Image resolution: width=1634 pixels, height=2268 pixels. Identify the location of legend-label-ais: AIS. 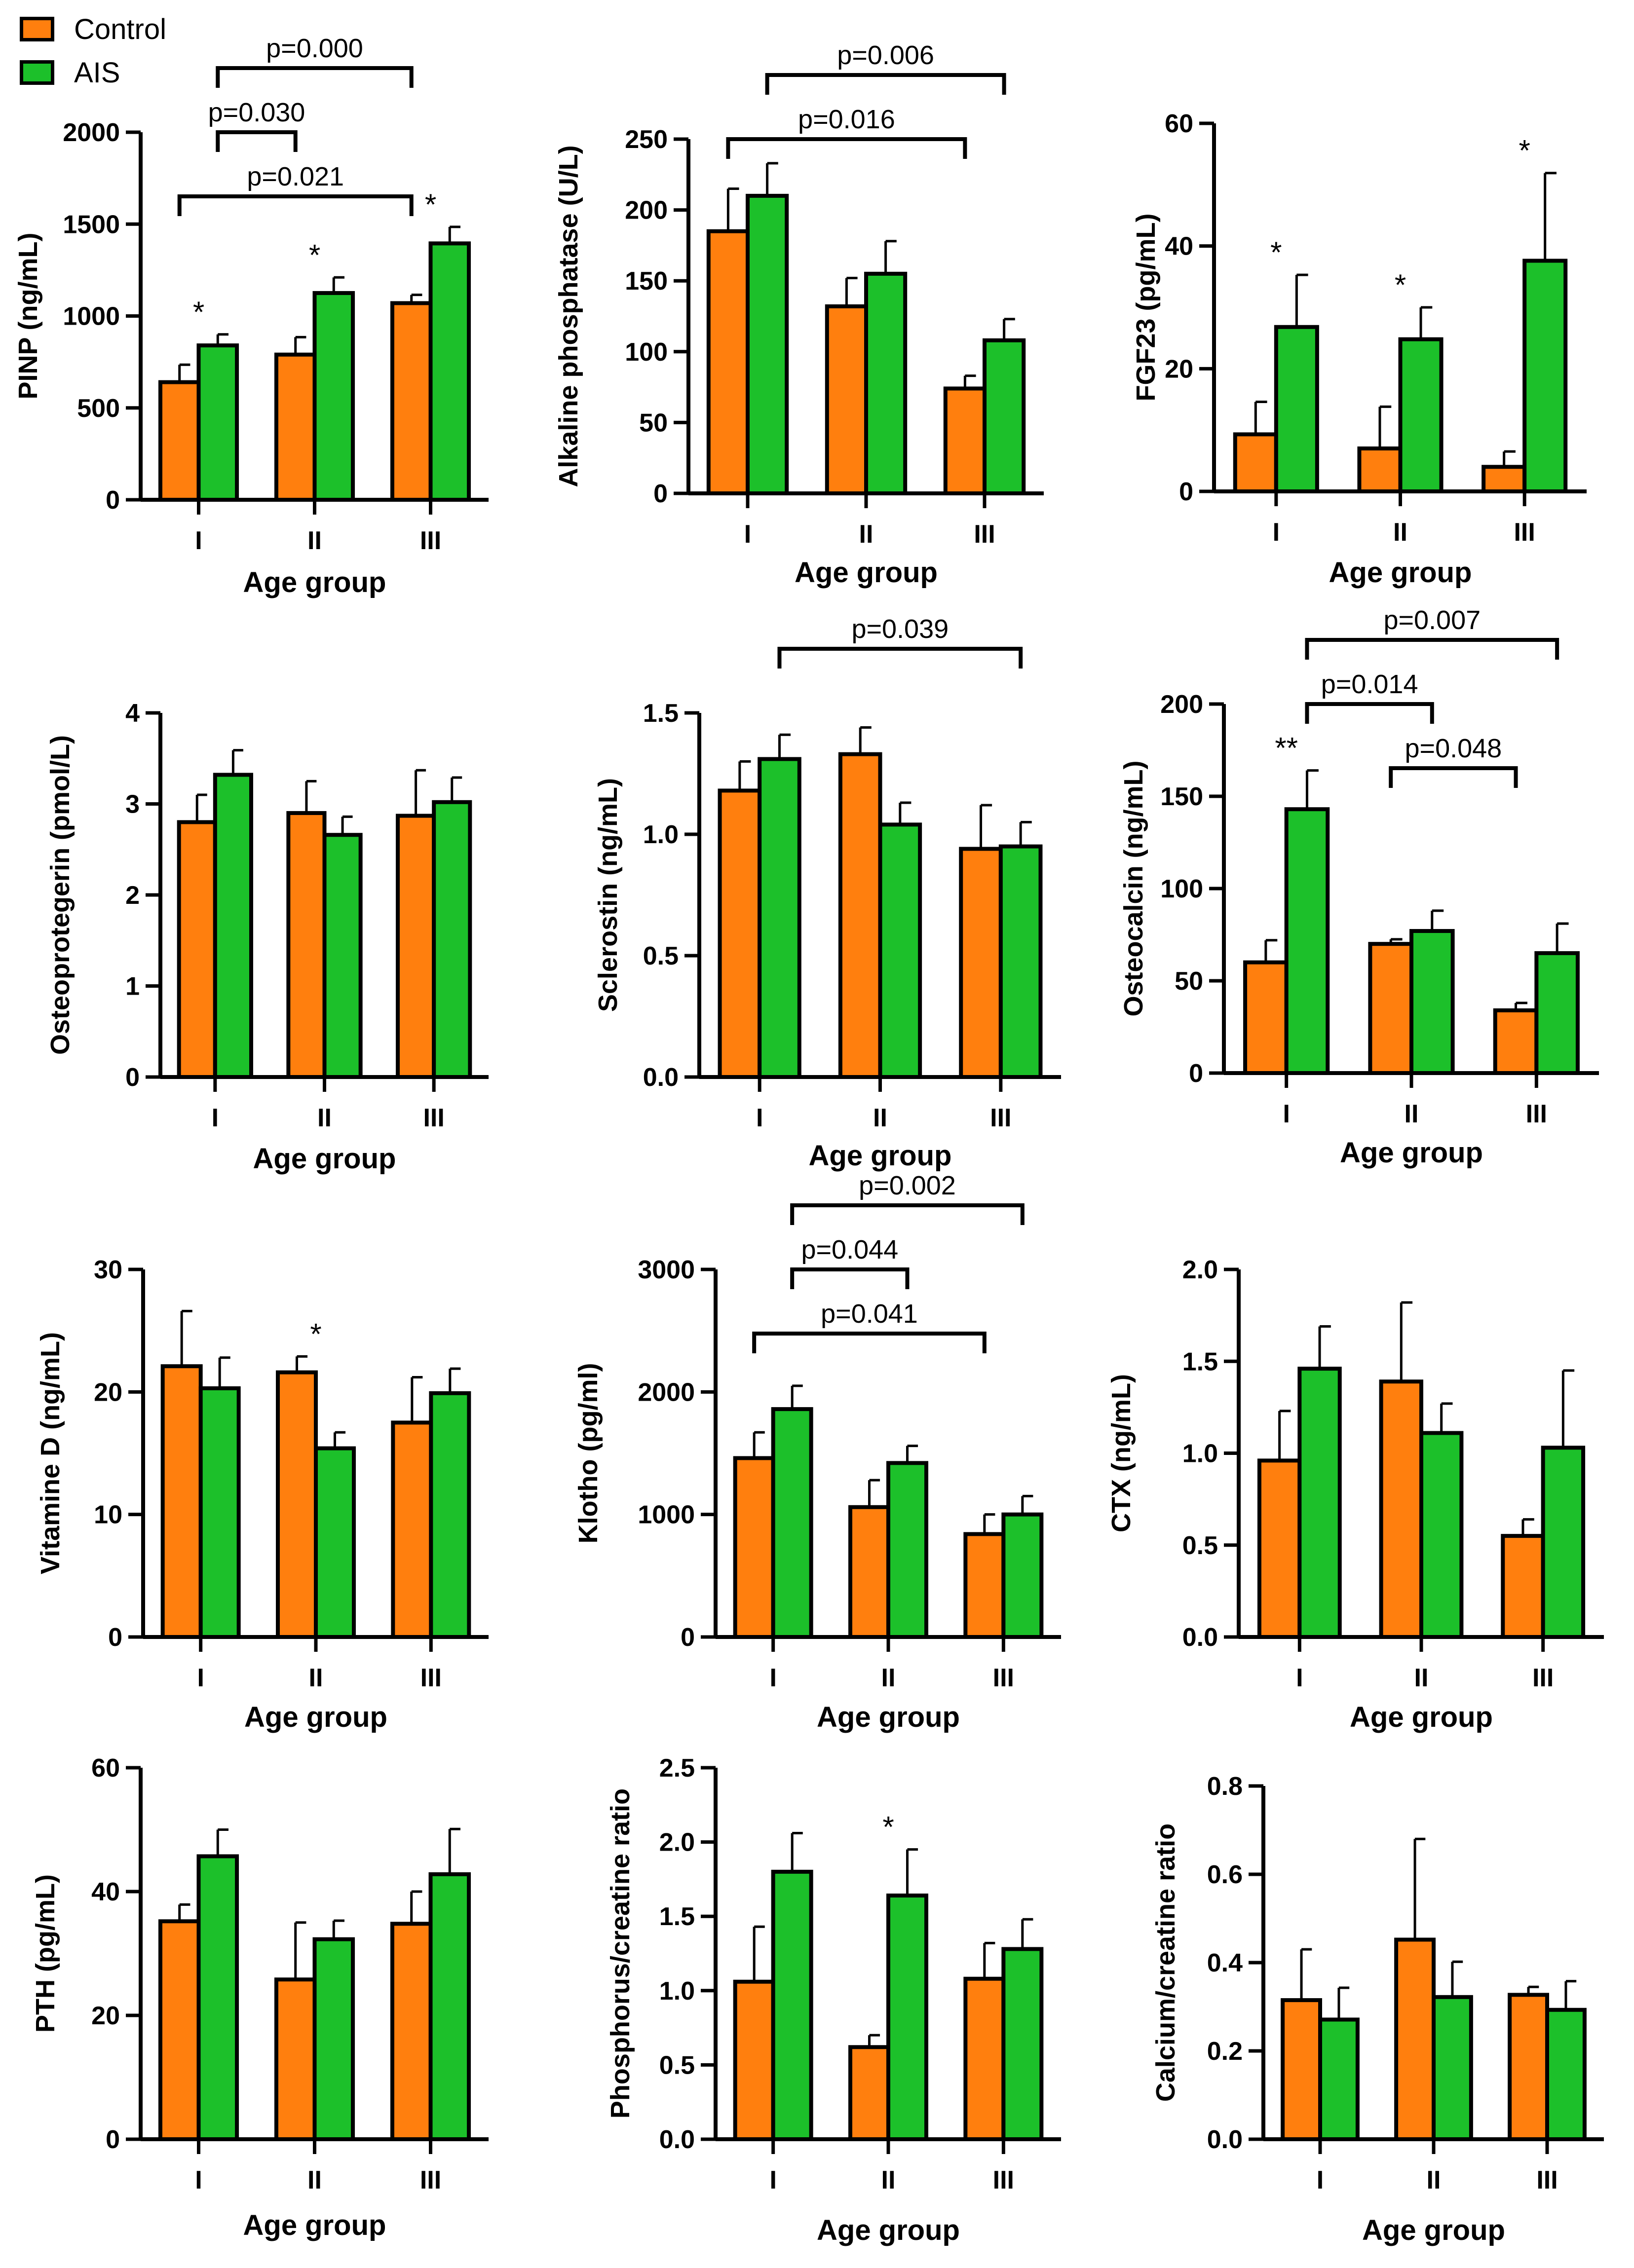
(97, 72).